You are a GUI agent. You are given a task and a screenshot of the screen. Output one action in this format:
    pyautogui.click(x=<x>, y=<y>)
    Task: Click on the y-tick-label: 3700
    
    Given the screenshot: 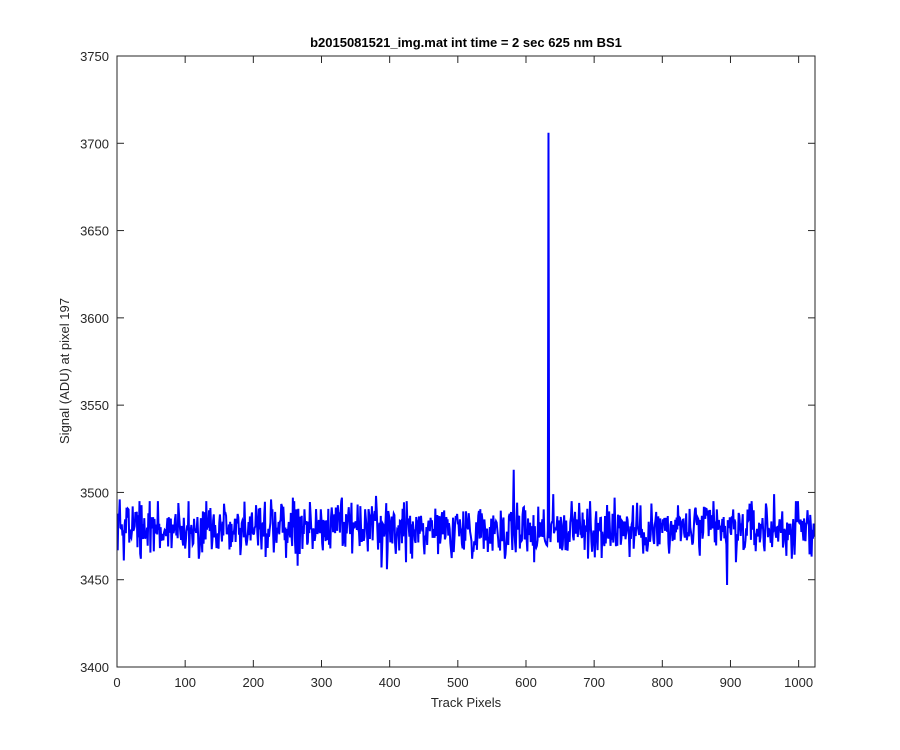 What is the action you would take?
    pyautogui.click(x=94, y=143)
    